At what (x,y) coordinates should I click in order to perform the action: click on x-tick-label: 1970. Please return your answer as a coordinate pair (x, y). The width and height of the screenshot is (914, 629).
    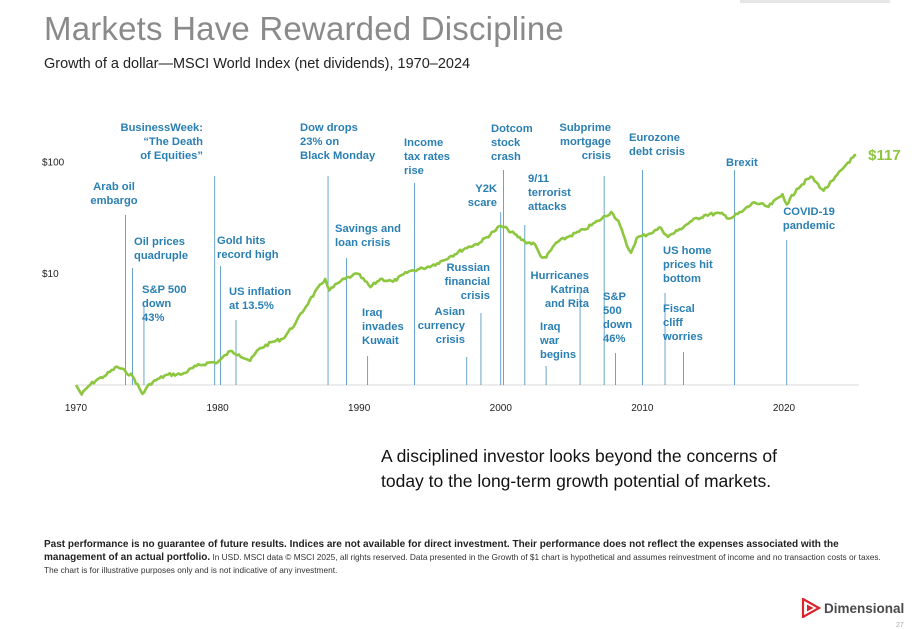
    Looking at the image, I should click on (76, 408).